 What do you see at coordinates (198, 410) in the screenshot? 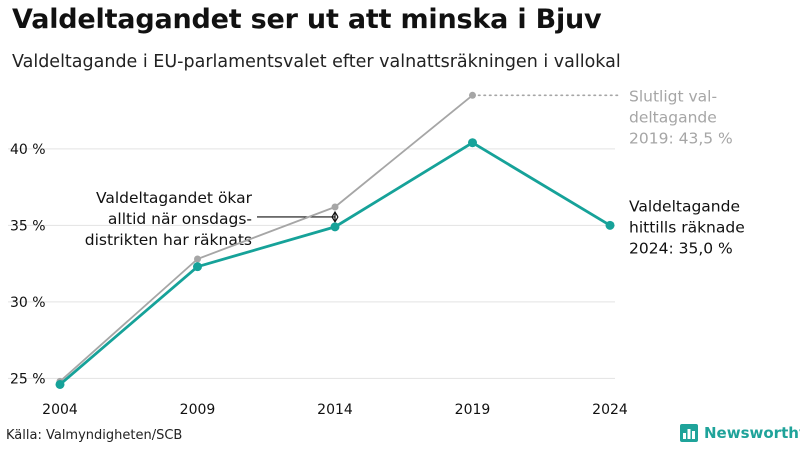
I see `x-tick-label: 2009` at bounding box center [198, 410].